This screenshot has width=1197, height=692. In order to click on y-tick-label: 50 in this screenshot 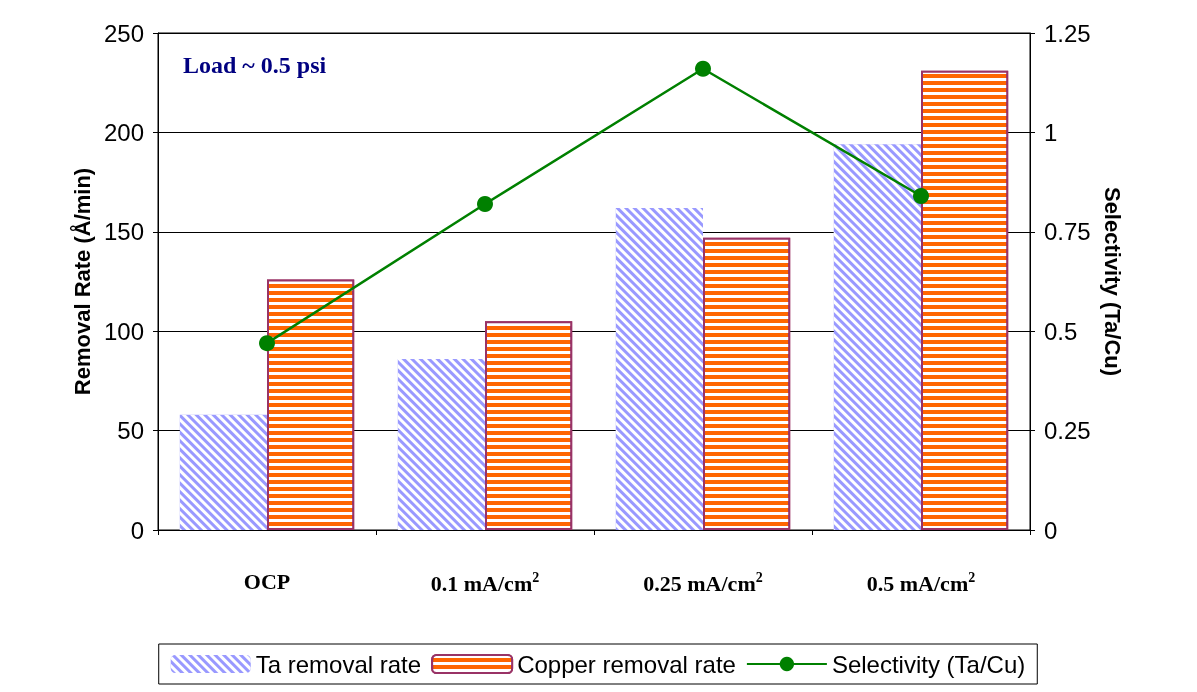, I will do `click(130, 431)`.